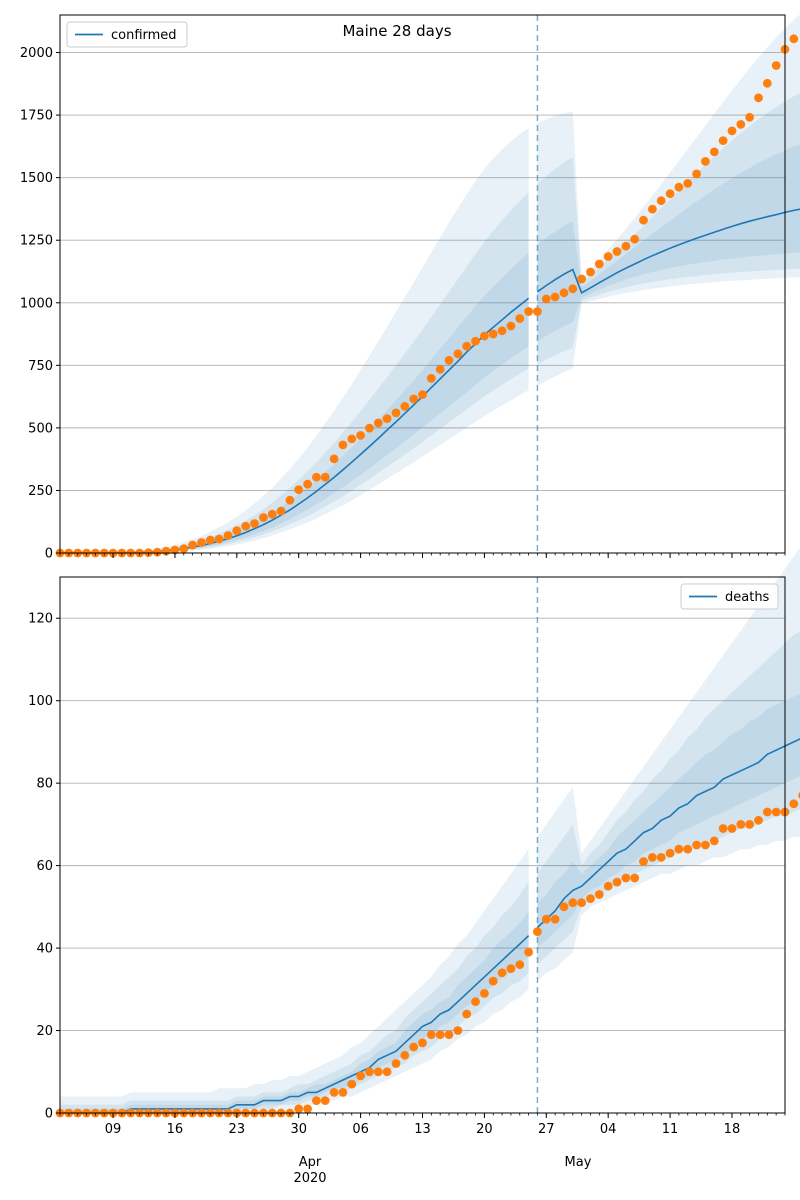 The height and width of the screenshot is (1200, 800). Describe the element at coordinates (113, 1129) in the screenshot. I see `x-tick-label: 09` at that location.